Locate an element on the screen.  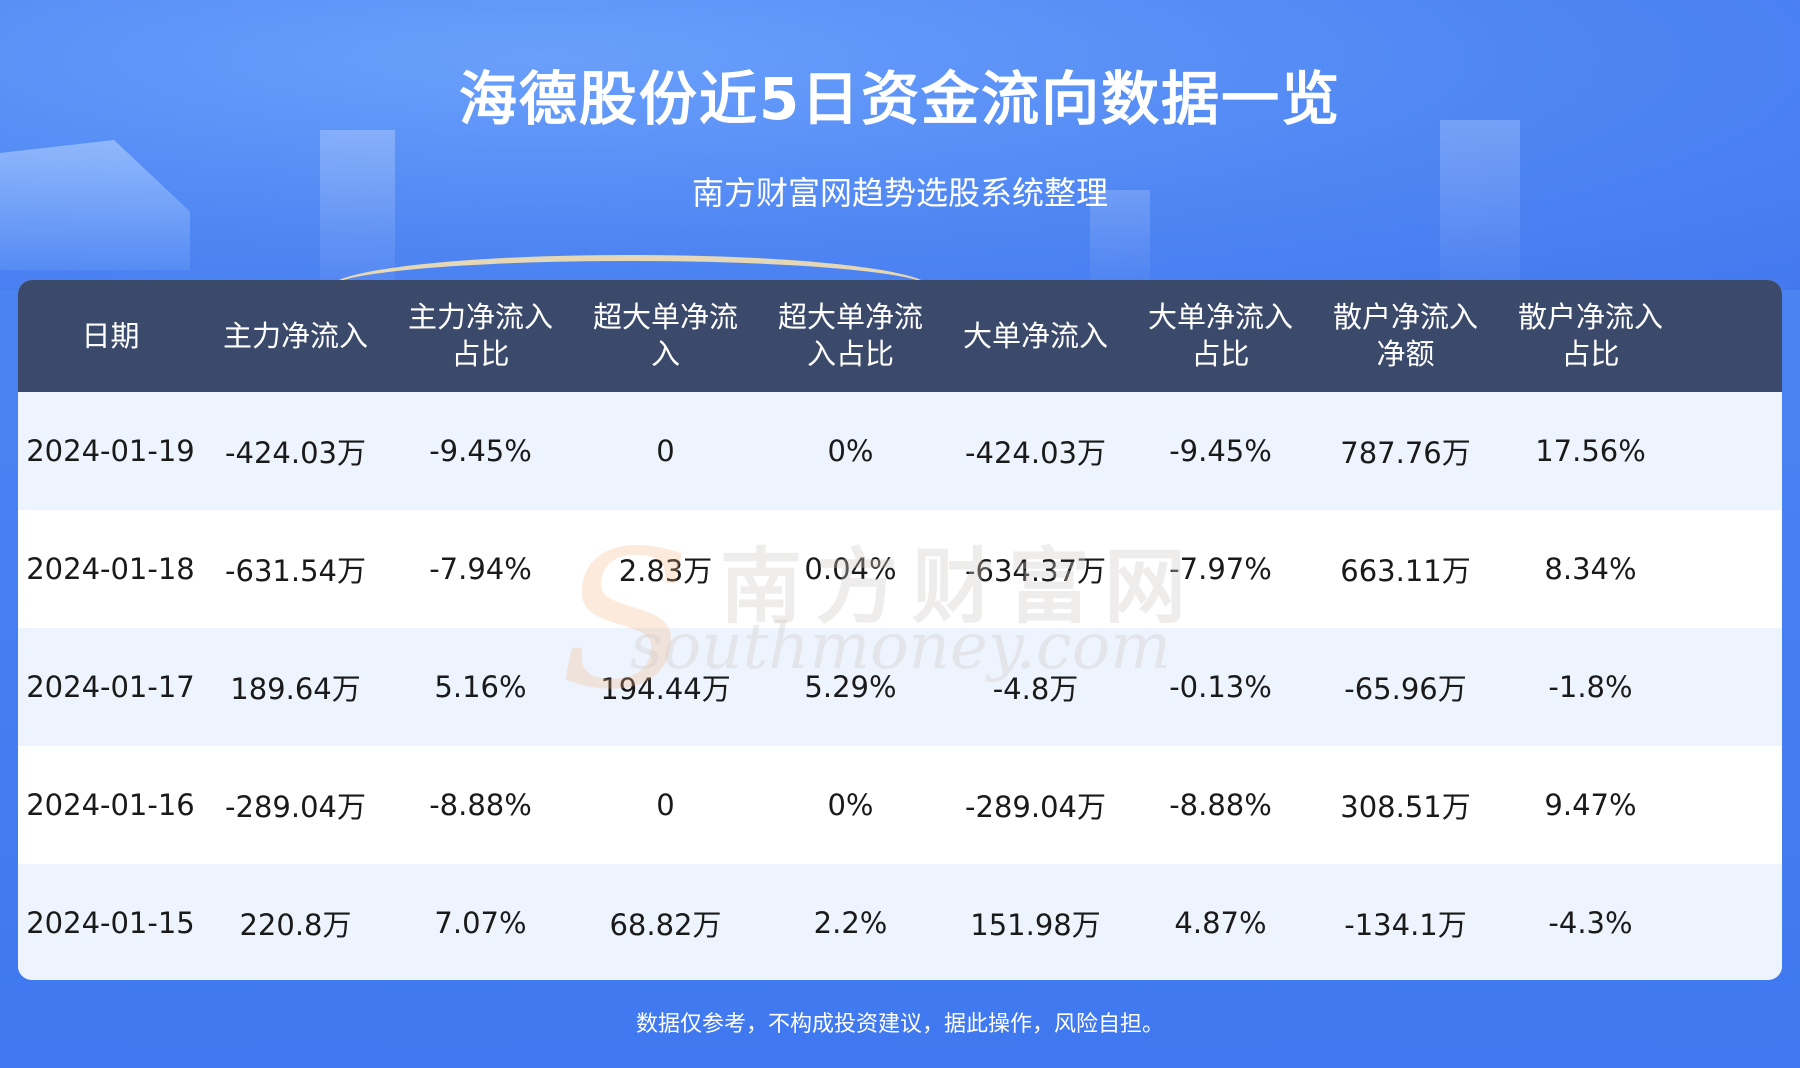
column-header: 超大单净流 入占比 is located at coordinates (850, 336).